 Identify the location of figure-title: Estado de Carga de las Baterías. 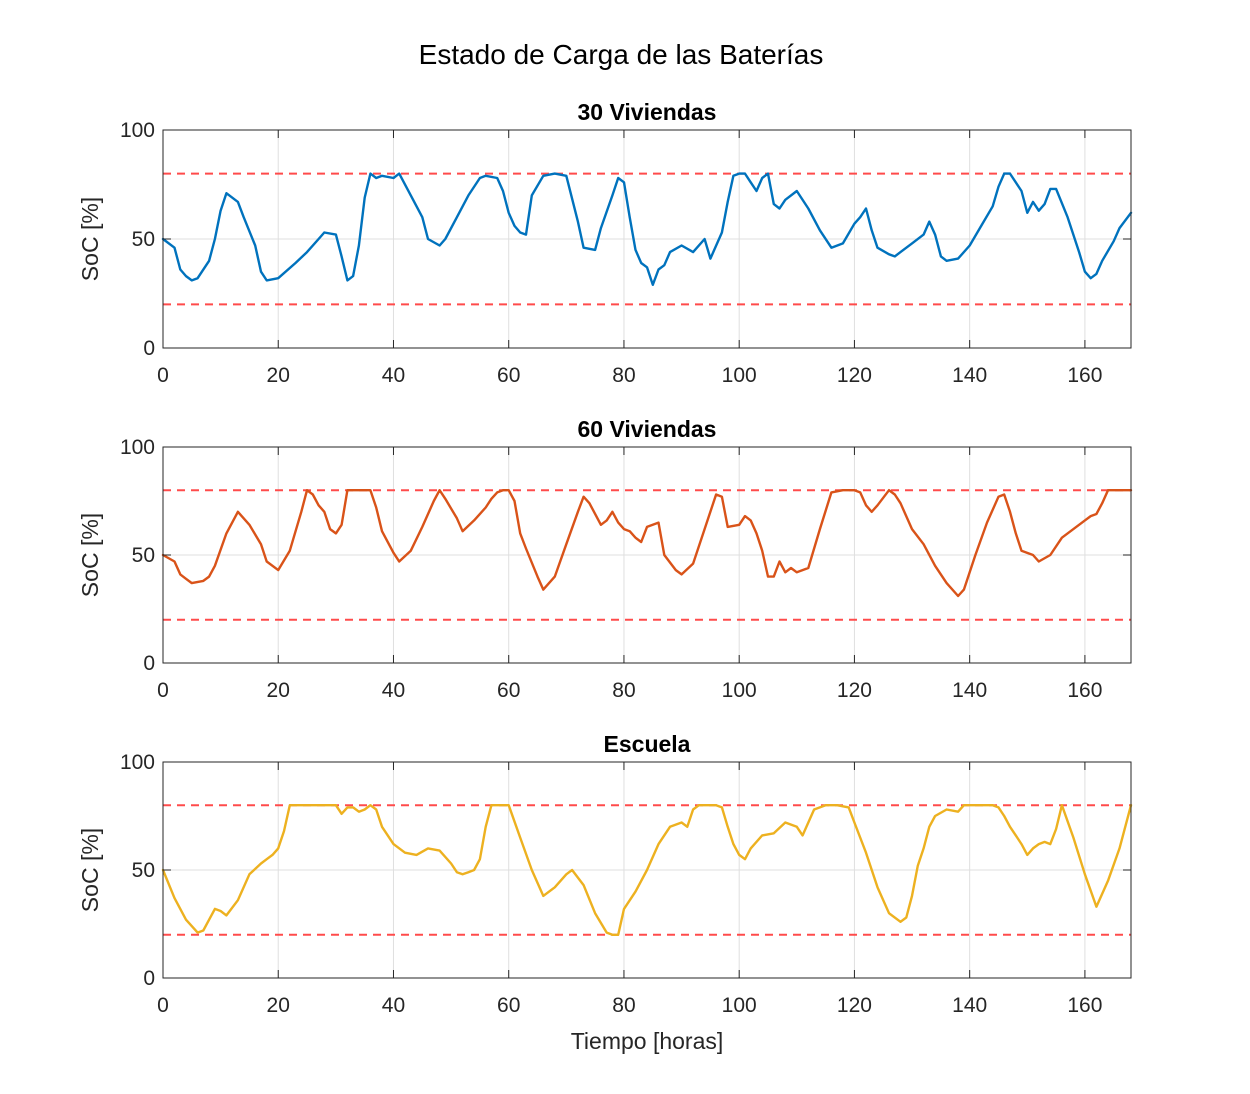
(621, 54).